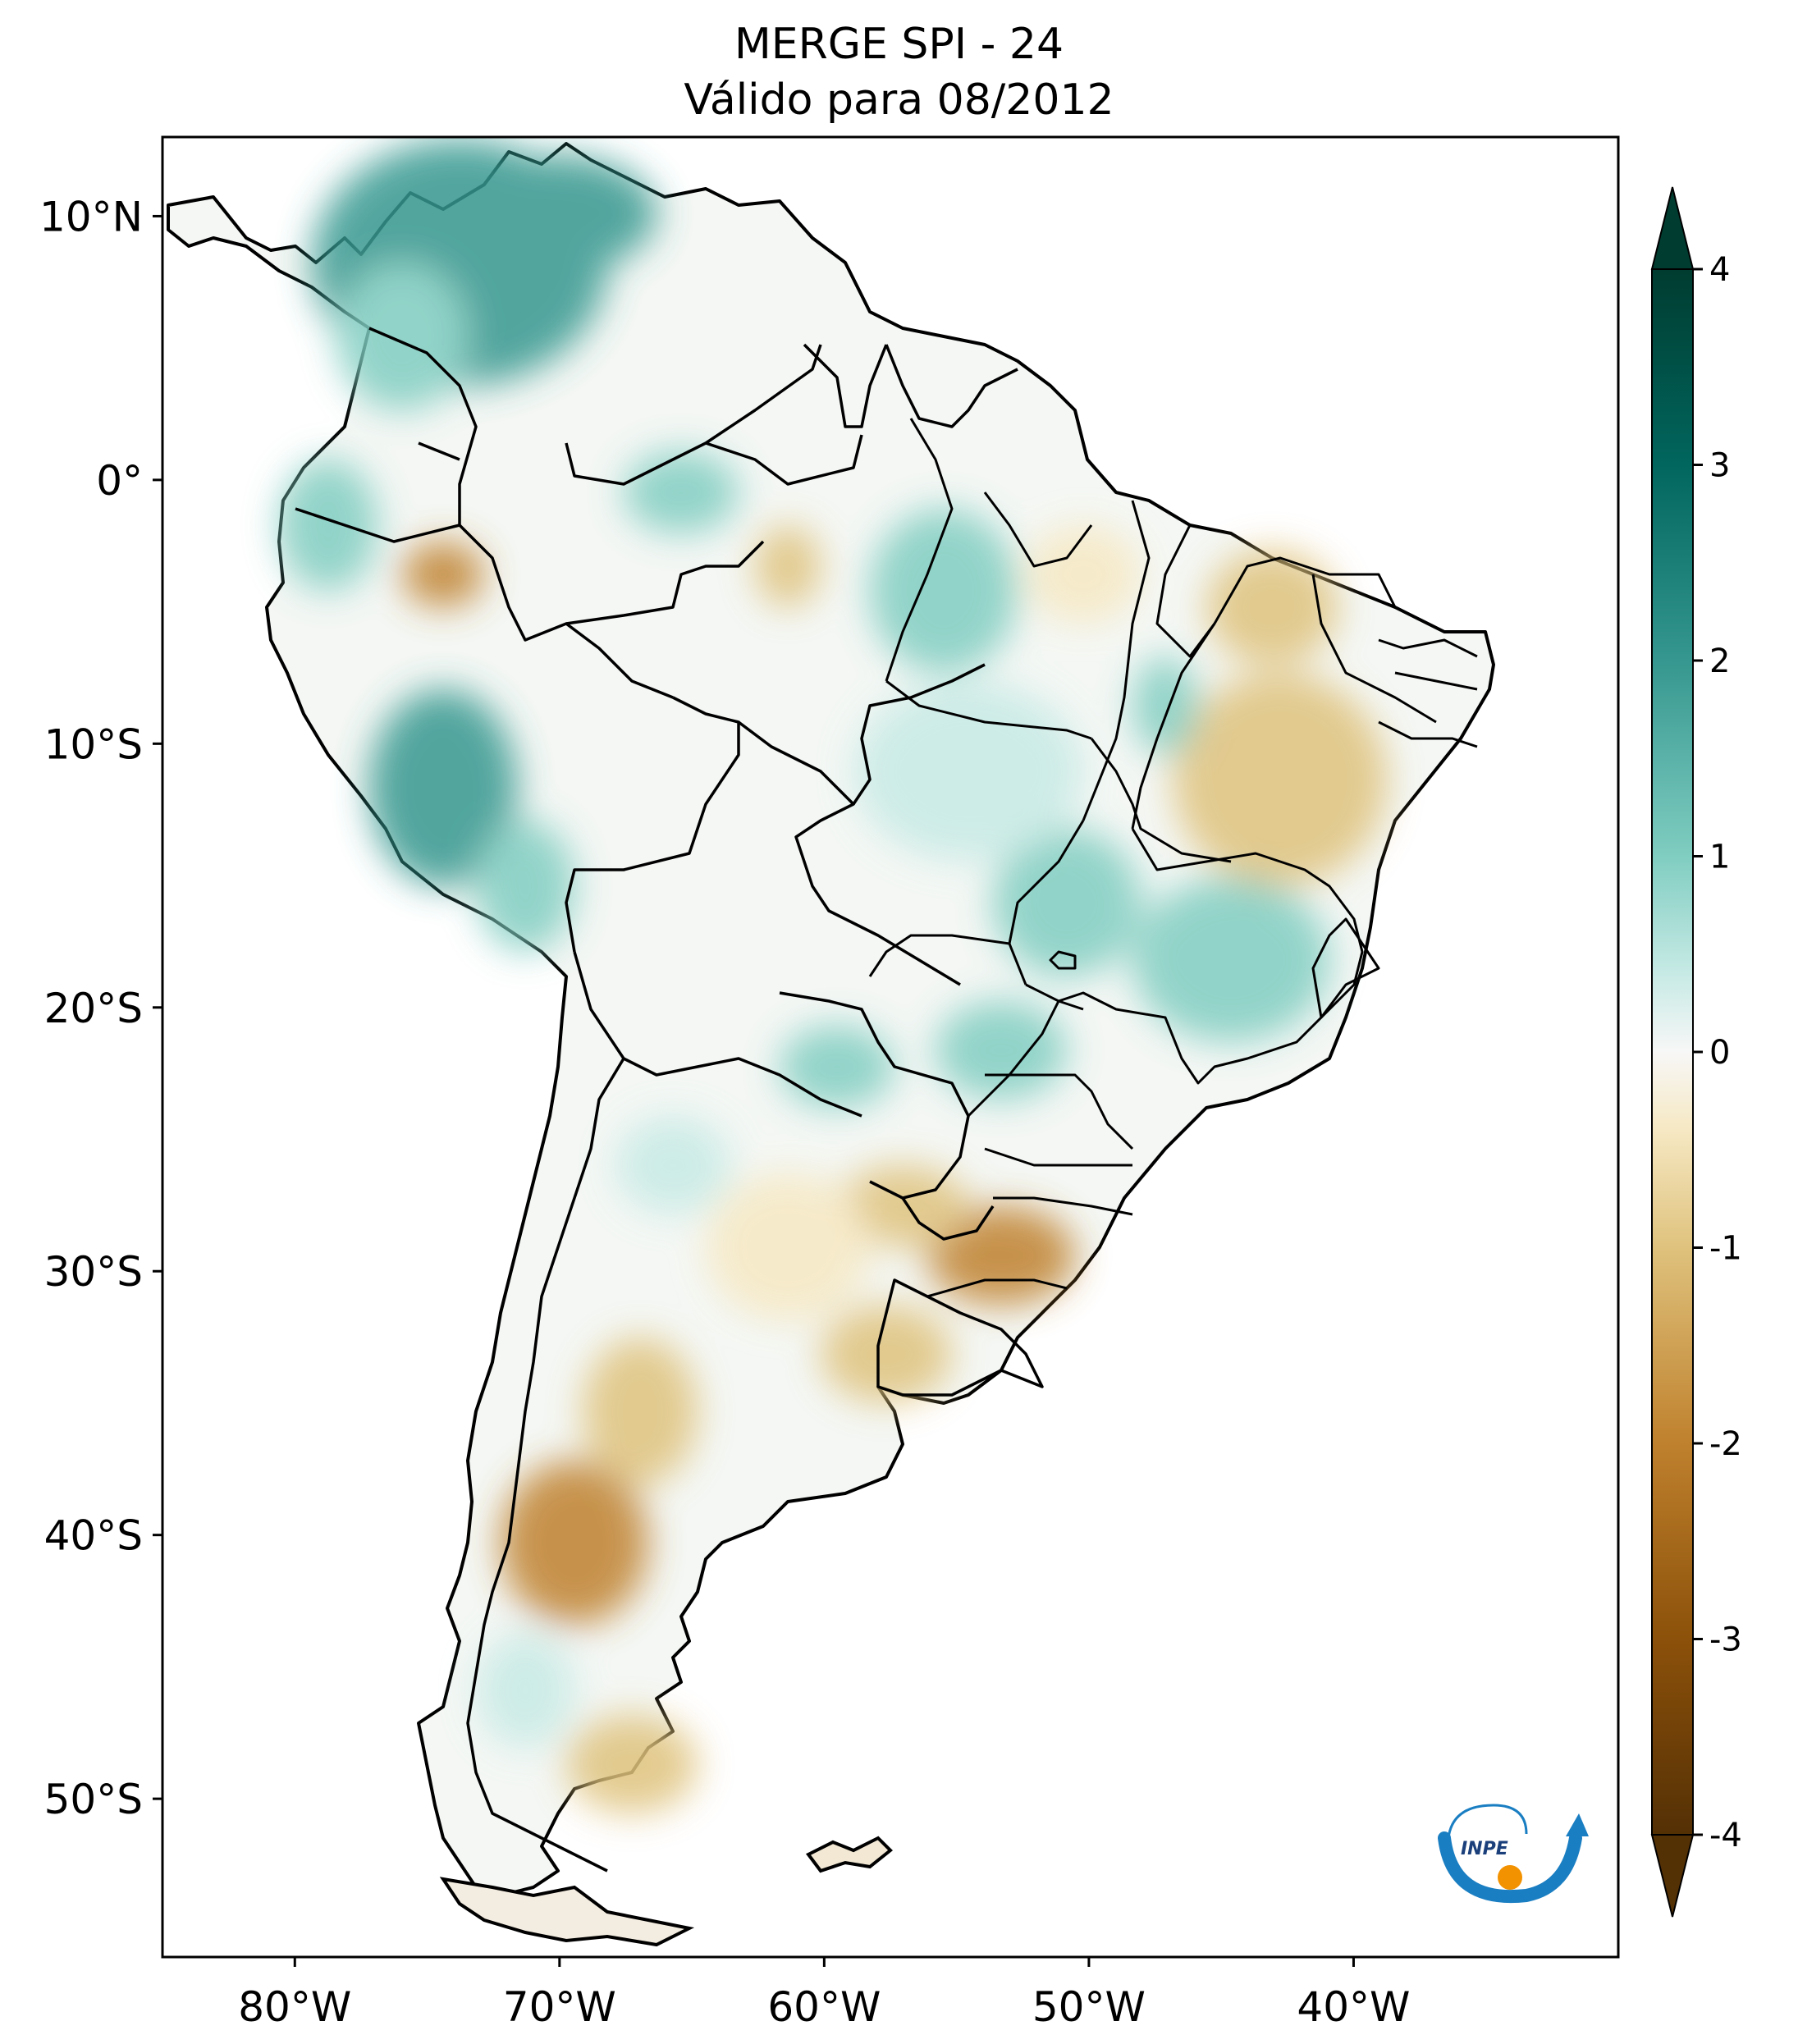 This screenshot has width=1798, height=2044. What do you see at coordinates (1353, 2007) in the screenshot?
I see `x-tick-label: 40°W` at bounding box center [1353, 2007].